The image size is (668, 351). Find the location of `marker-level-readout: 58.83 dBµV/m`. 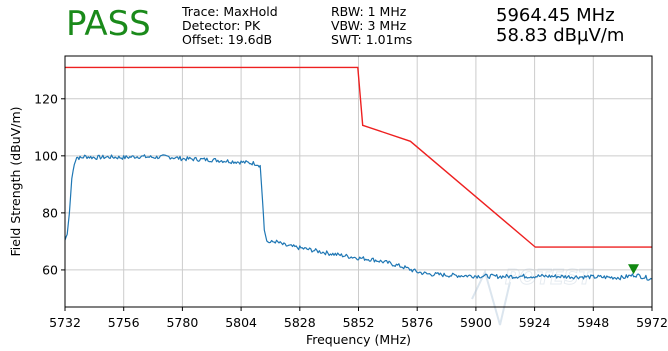

marker-level-readout: 58.83 dBµV/m is located at coordinates (560, 35).